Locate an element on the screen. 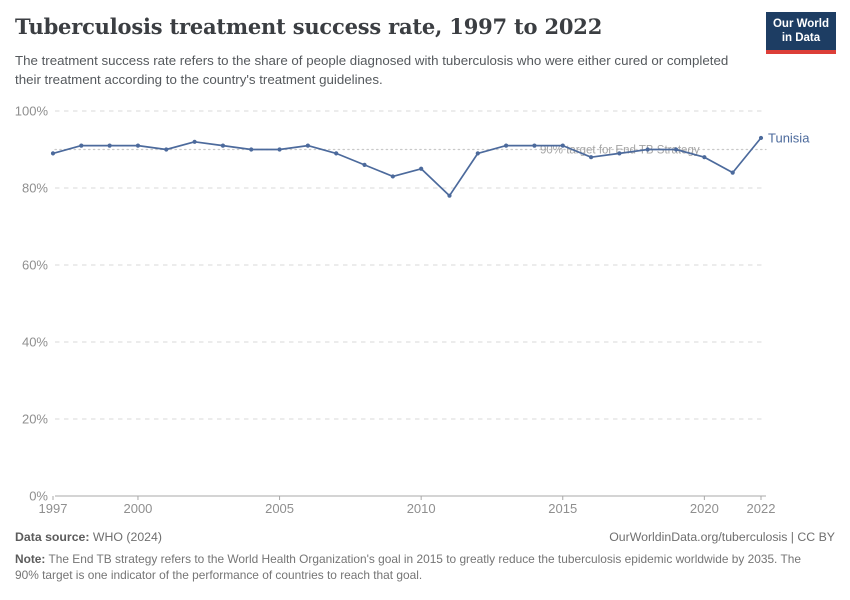 This screenshot has width=850, height=600. x-tick-label: 2022 is located at coordinates (761, 508).